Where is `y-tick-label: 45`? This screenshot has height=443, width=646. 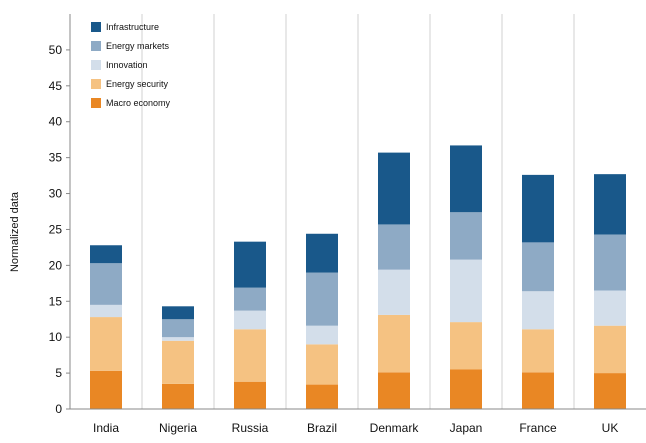 y-tick-label: 45 is located at coordinates (56, 86).